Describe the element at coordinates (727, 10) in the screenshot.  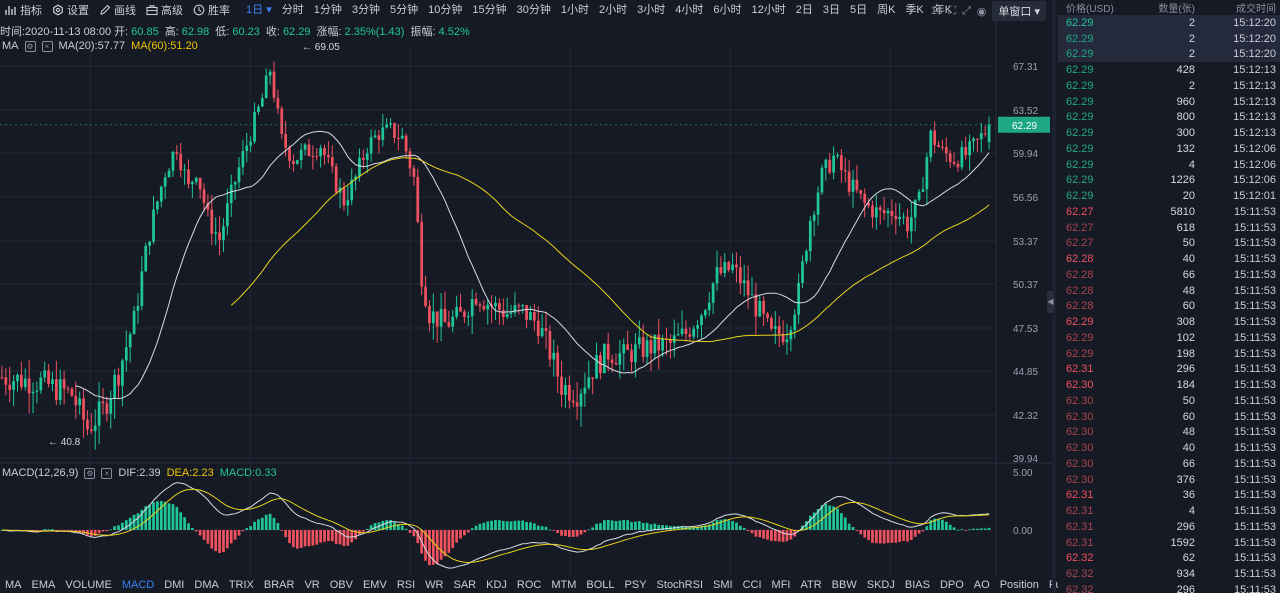
I see `timeframe-11: 6小时` at that location.